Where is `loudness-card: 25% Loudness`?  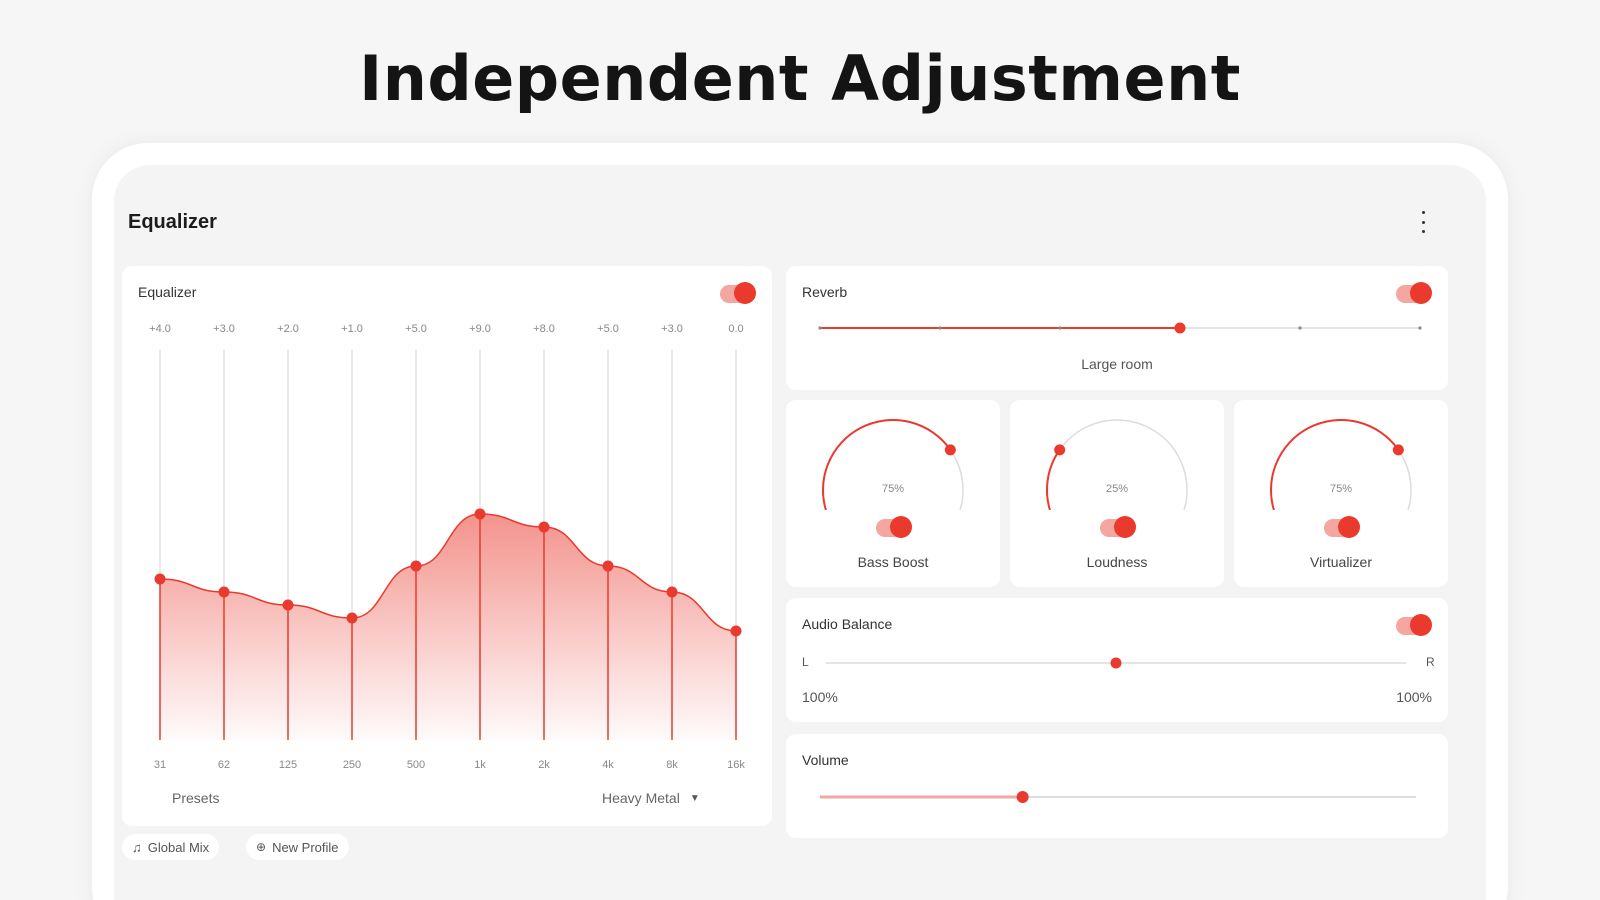
loudness-card: 25% Loudness is located at coordinates (1117, 493).